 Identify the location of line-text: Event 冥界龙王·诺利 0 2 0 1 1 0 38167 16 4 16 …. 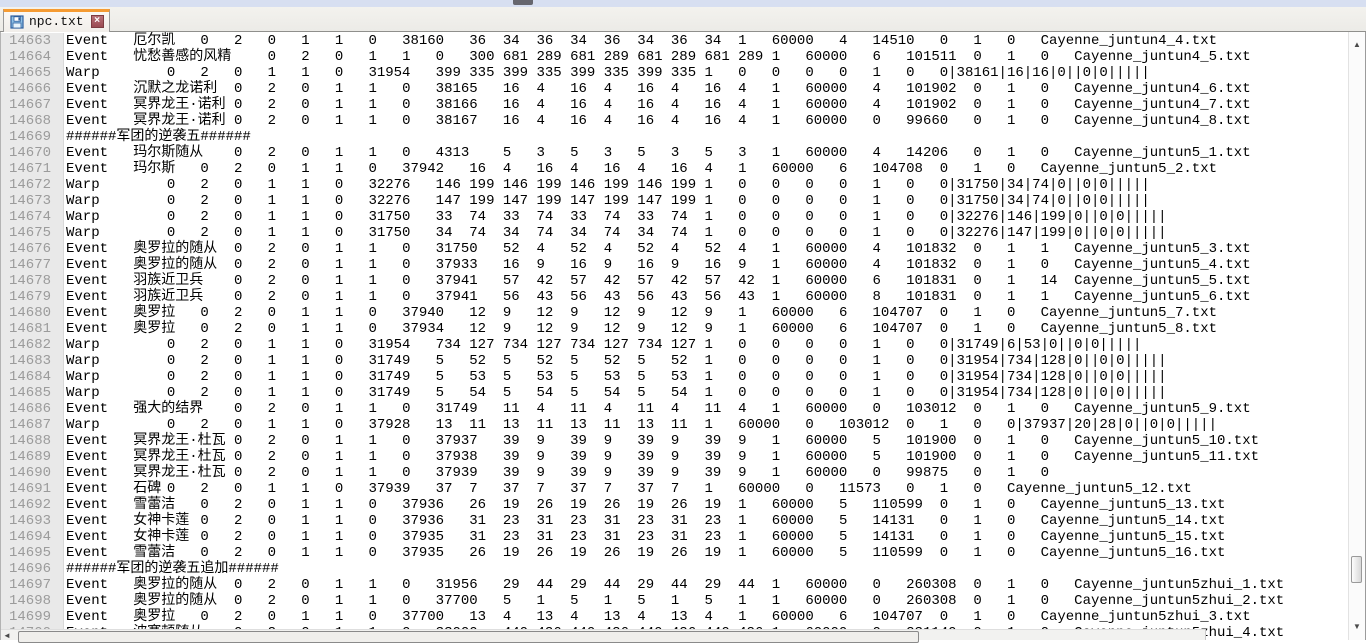
(658, 121).